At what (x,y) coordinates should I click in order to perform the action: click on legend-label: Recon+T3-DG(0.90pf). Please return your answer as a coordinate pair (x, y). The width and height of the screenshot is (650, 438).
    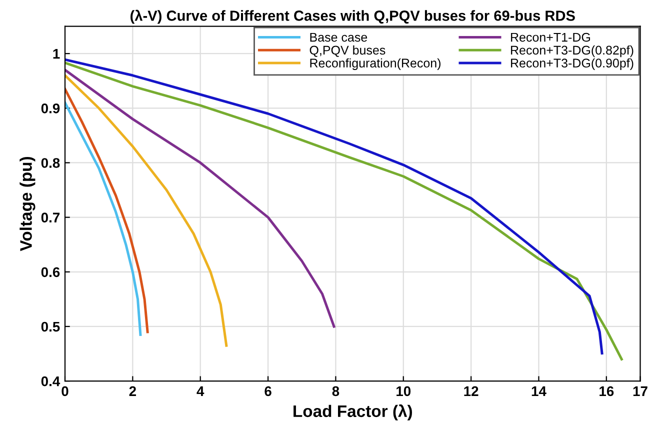
    Looking at the image, I should click on (572, 64).